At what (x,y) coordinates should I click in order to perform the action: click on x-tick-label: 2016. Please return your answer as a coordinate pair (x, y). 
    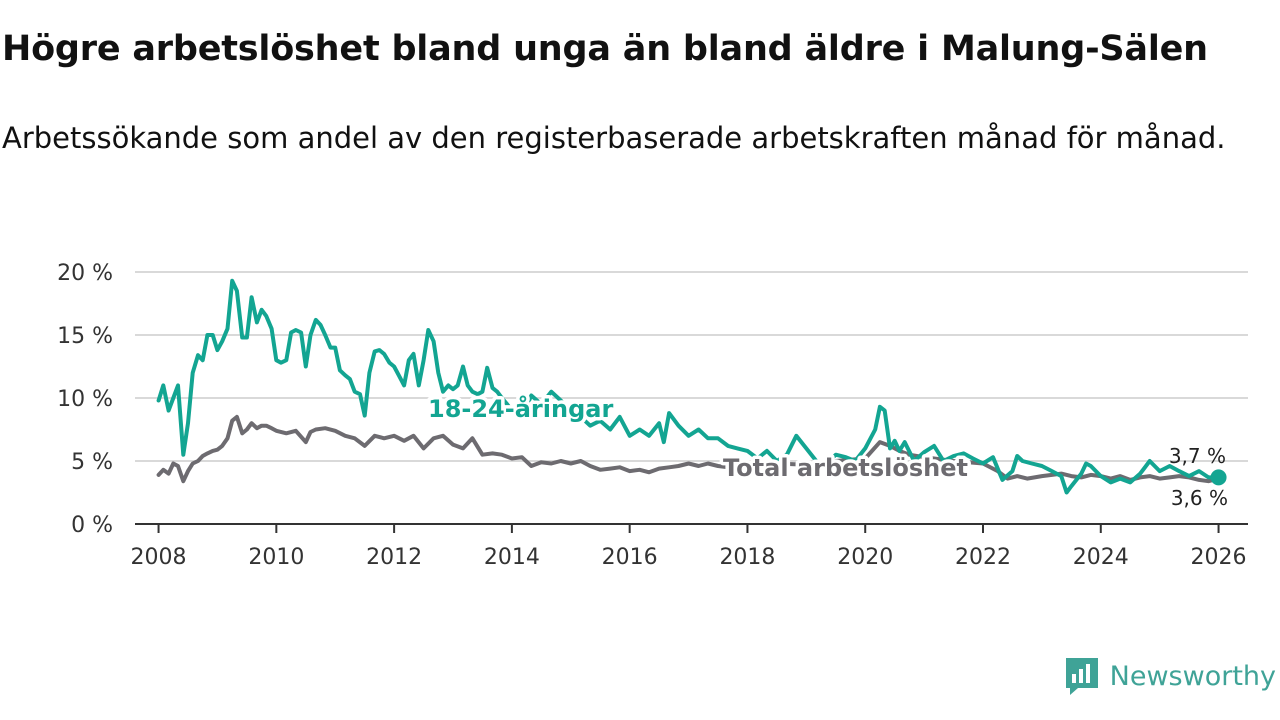
    Looking at the image, I should click on (630, 557).